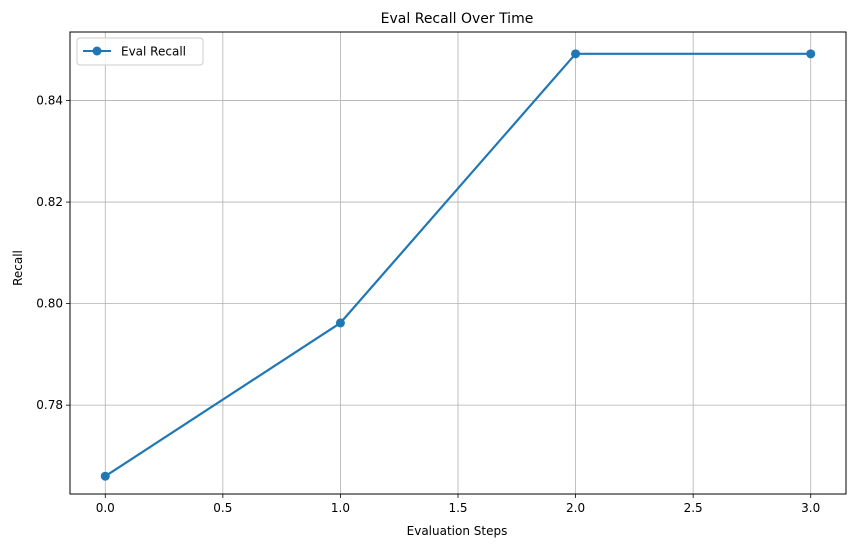 The height and width of the screenshot is (547, 855). What do you see at coordinates (153, 52) in the screenshot?
I see `legend-label: Eval Recall` at bounding box center [153, 52].